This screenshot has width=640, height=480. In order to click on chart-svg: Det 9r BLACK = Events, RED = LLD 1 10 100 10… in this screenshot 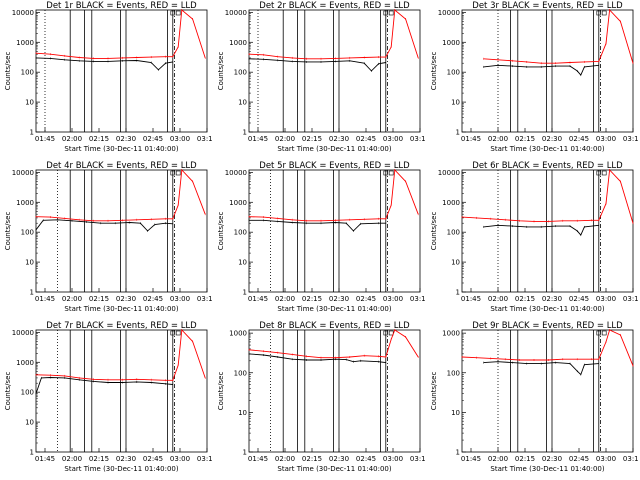, I will do `click(534, 397)`.